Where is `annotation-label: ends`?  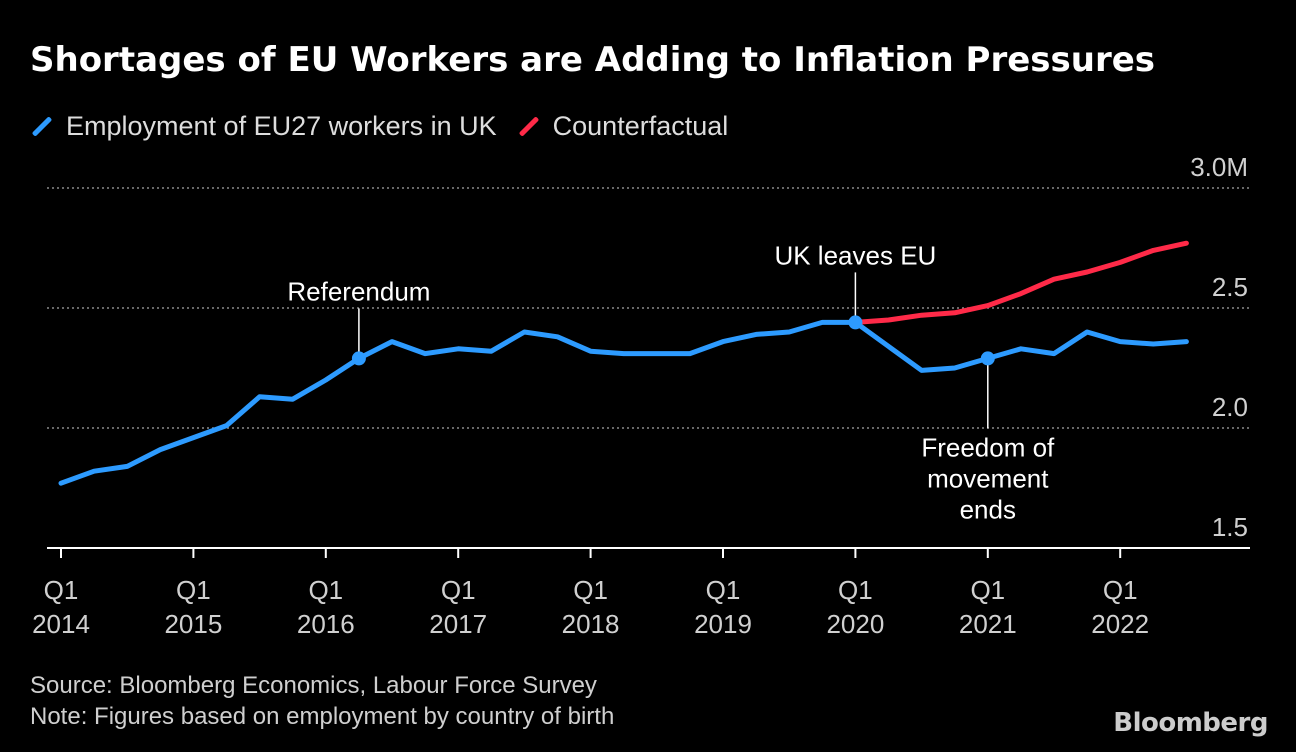 annotation-label: ends is located at coordinates (988, 509).